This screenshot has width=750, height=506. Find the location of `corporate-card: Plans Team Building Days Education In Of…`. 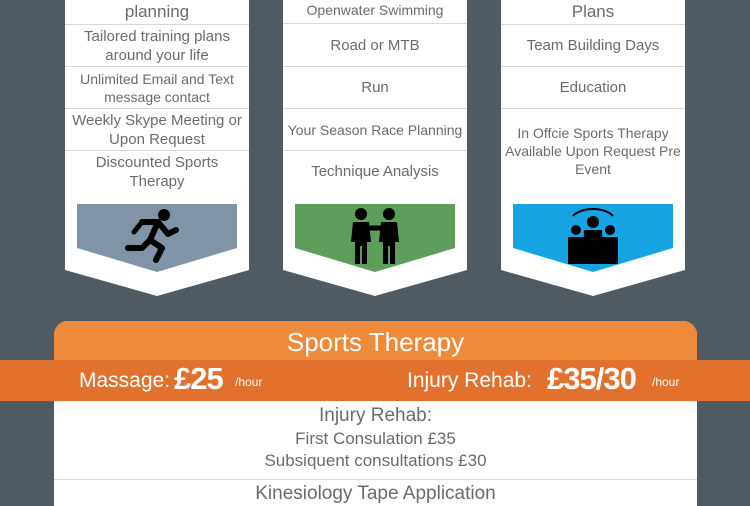

corporate-card: Plans Team Building Days Education In Of… is located at coordinates (593, 96).